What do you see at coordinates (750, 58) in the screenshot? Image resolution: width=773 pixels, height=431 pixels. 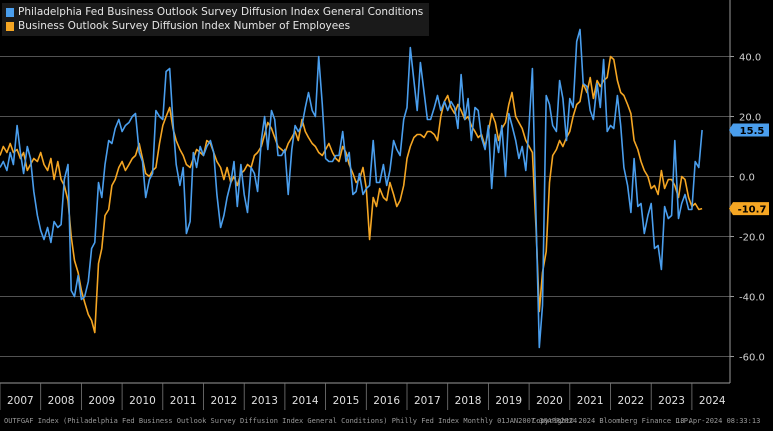 I see `y-tick-label: 40.0` at bounding box center [750, 58].